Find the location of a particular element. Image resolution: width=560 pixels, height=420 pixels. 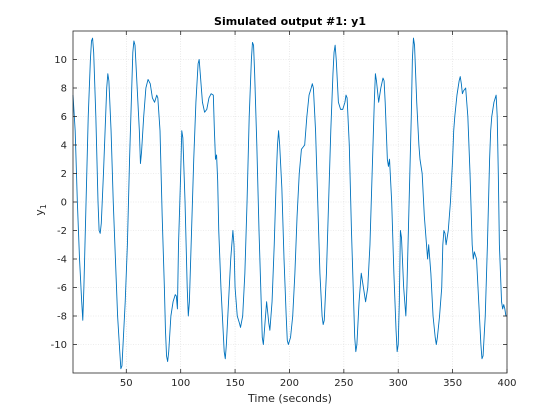

y-axis-label-group: y1 is located at coordinates (40, 210).